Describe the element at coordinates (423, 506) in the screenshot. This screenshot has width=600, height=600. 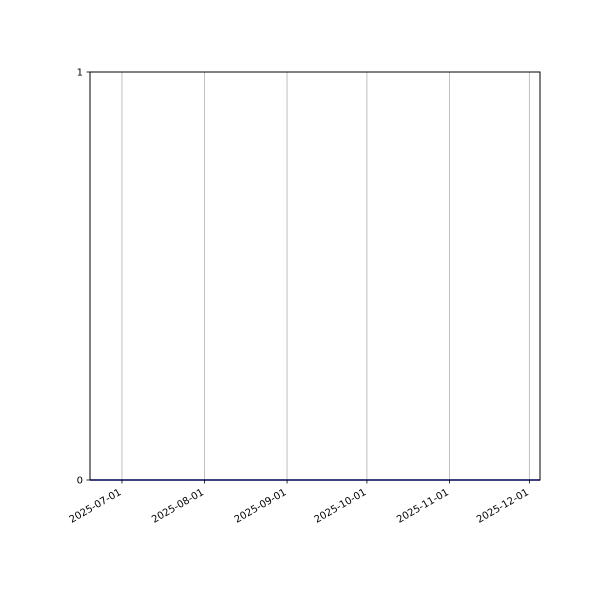
I see `x-tick-label: 2025-11-01` at that location.